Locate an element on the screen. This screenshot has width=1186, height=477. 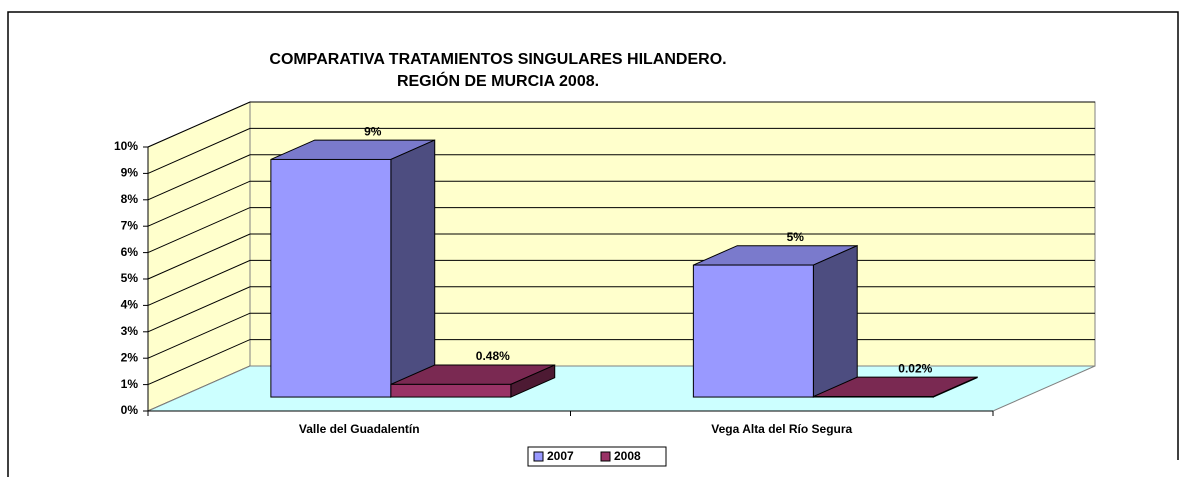
y-tick-label: 7% is located at coordinates (130, 225).